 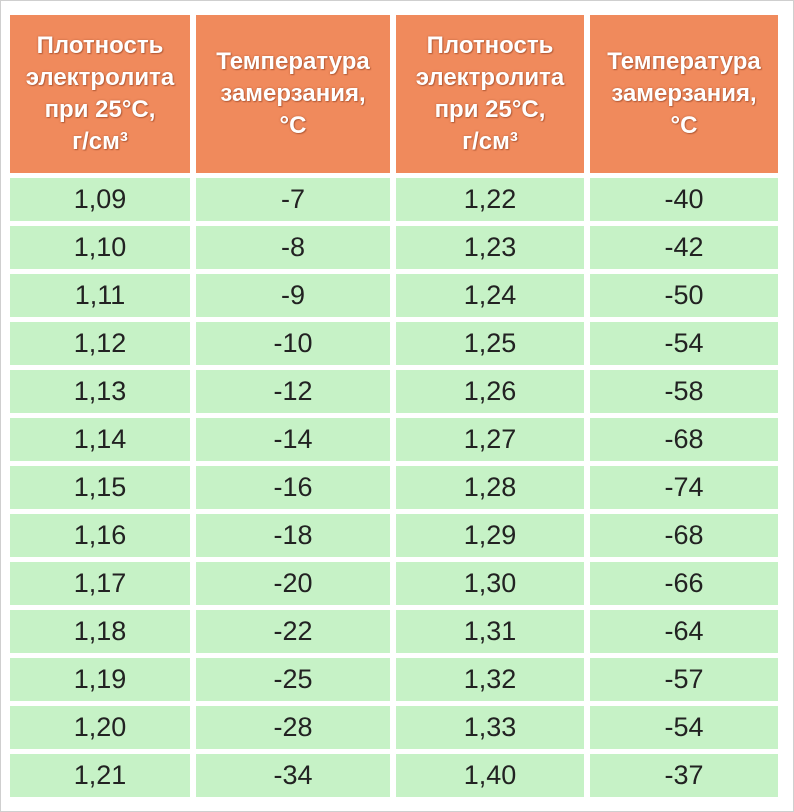 I want to click on cell-freezing-temp: -58, so click(x=684, y=391).